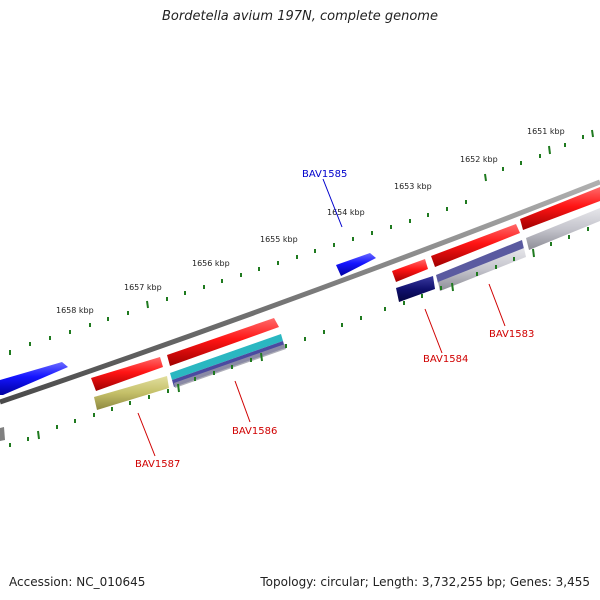  What do you see at coordinates (445, 359) in the screenshot?
I see `gene-label-BAV1584: BAV1584` at bounding box center [445, 359].